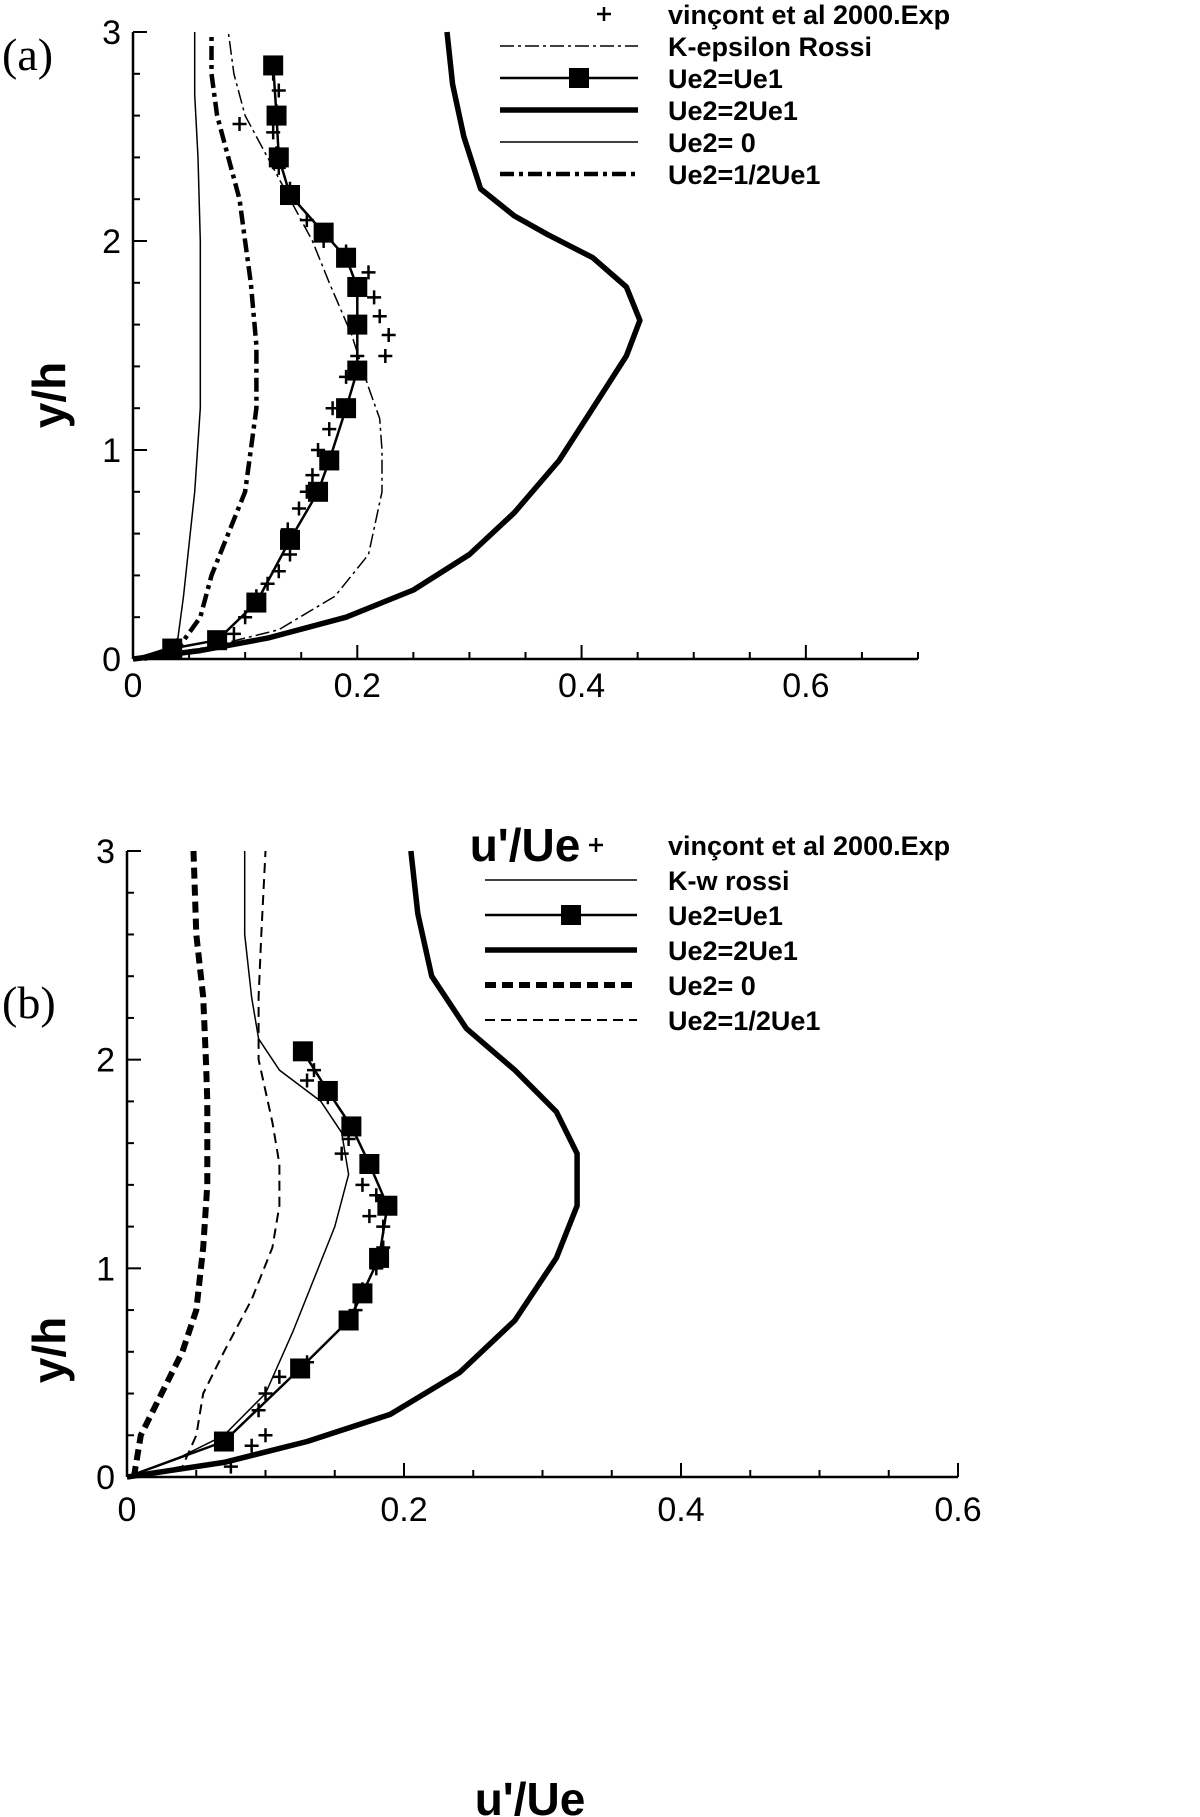 The height and width of the screenshot is (1817, 1200). I want to click on y-axis-title-a: y/h, so click(49, 395).